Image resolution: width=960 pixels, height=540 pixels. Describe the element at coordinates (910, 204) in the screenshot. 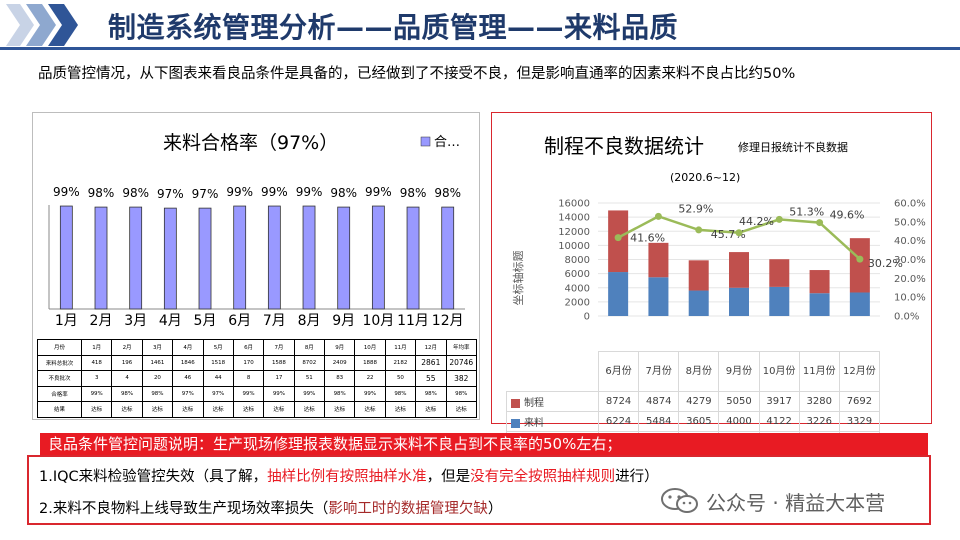

I see `y2-tick-label: 60.0%` at that location.